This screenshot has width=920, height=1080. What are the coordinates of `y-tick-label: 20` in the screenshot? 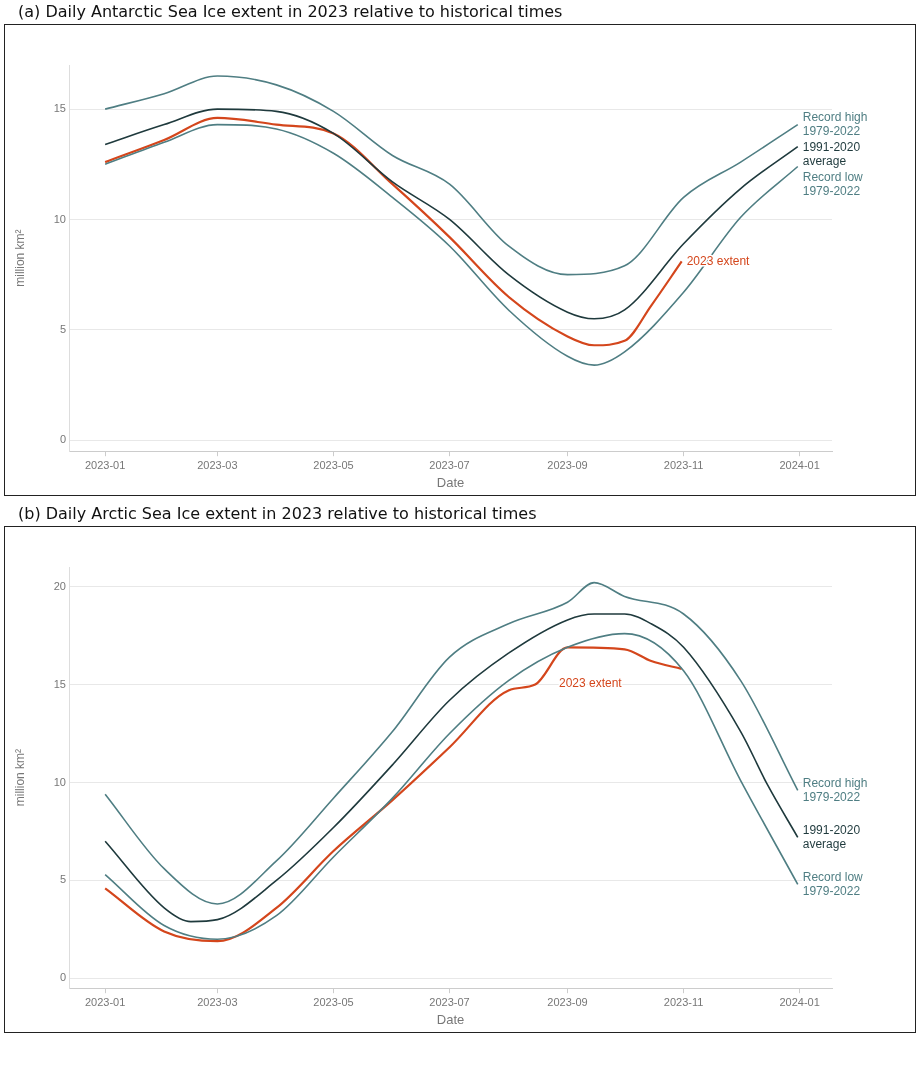 It's located at (59, 585).